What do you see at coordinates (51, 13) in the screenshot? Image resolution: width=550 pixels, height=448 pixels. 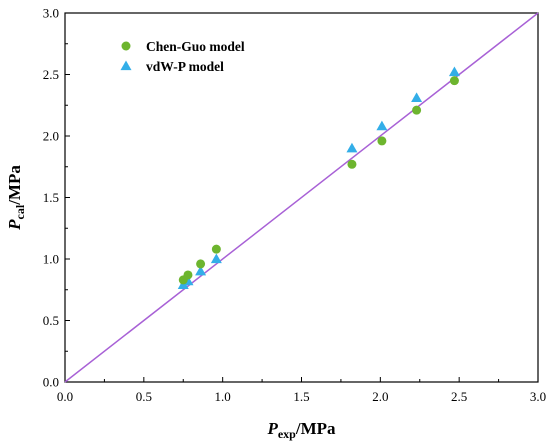 I see `y-tick-label: 3.0` at bounding box center [51, 13].